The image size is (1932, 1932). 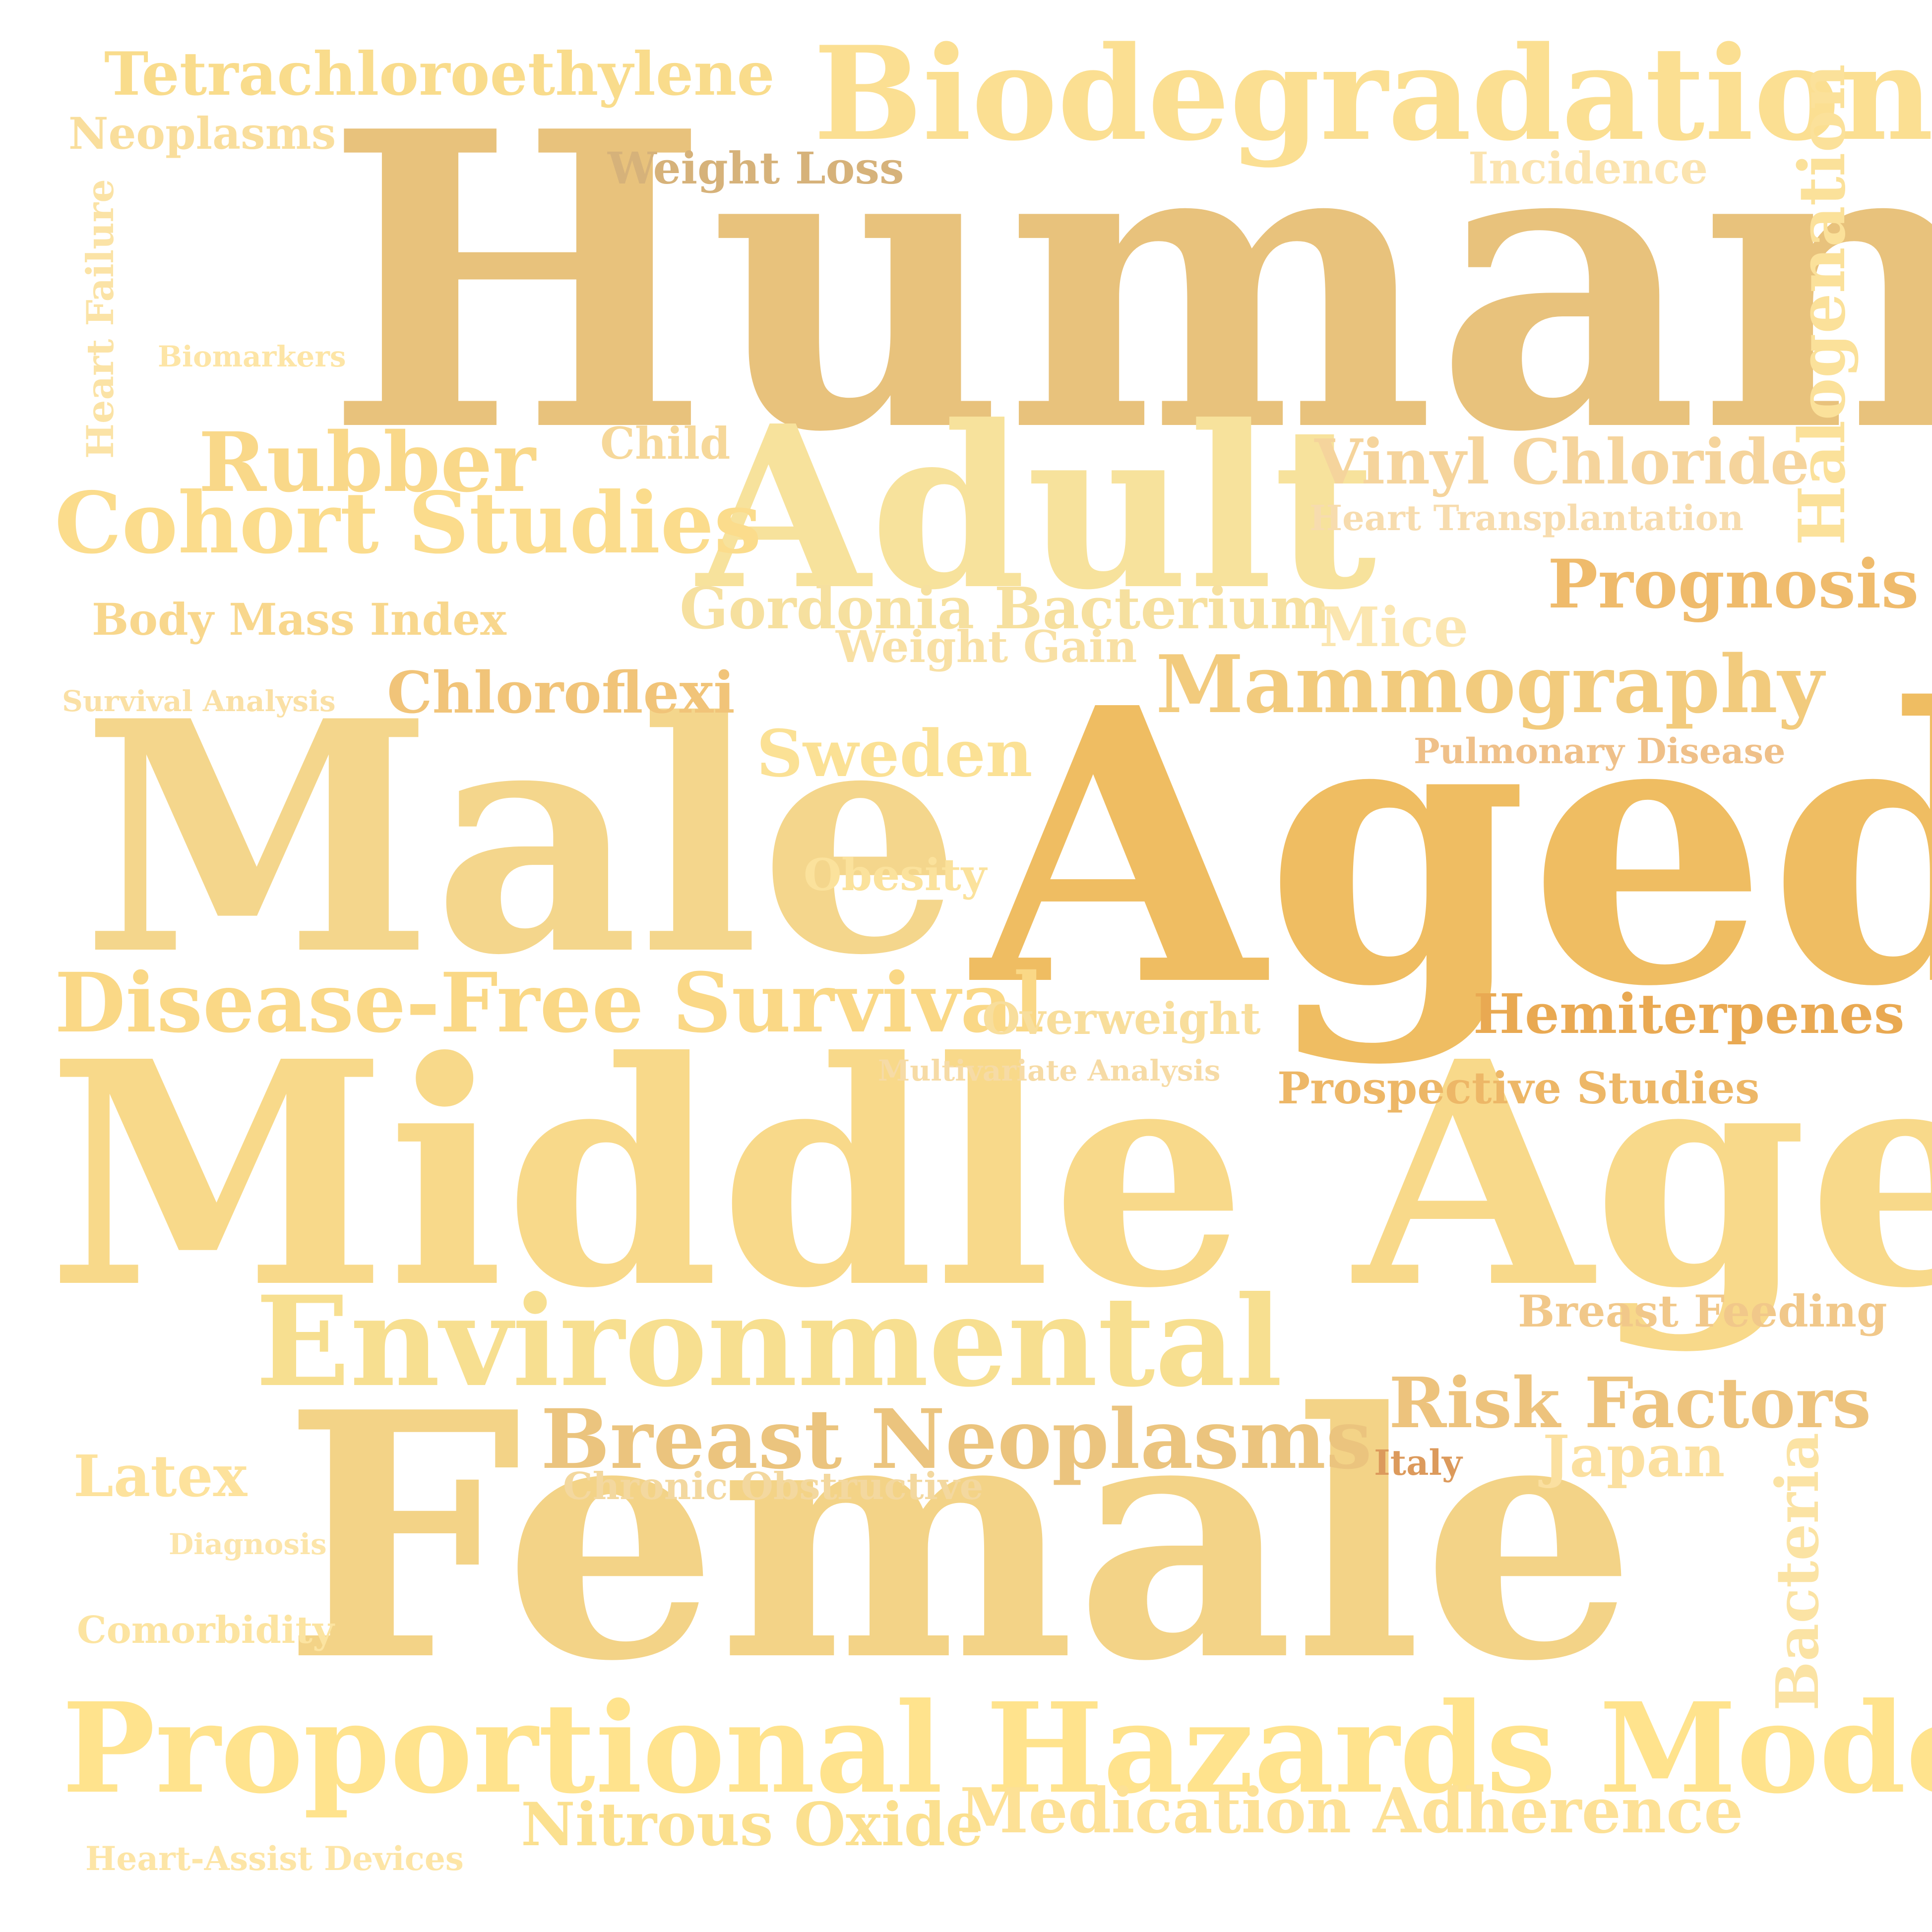 I want to click on word-weight-gain: Weight Gain, so click(x=986, y=646).